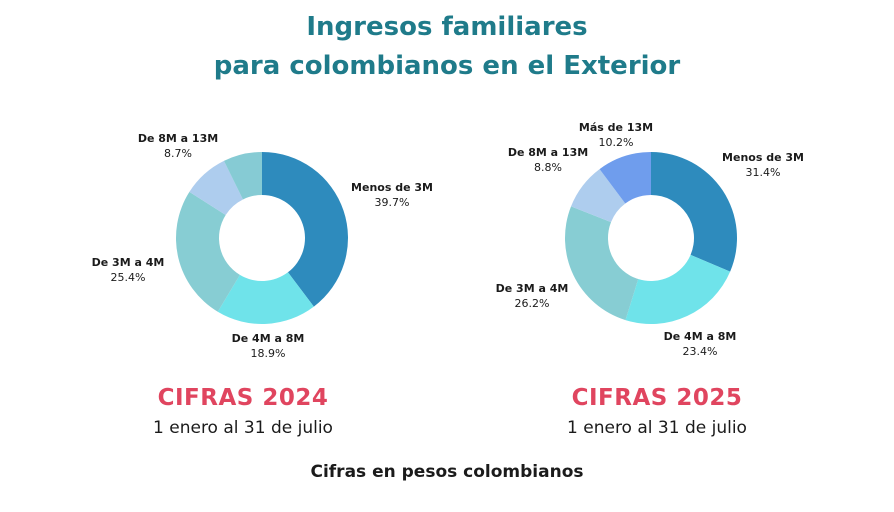  Describe the element at coordinates (243, 398) in the screenshot. I see `panel-heading-2024: CIFRAS 2024` at that location.